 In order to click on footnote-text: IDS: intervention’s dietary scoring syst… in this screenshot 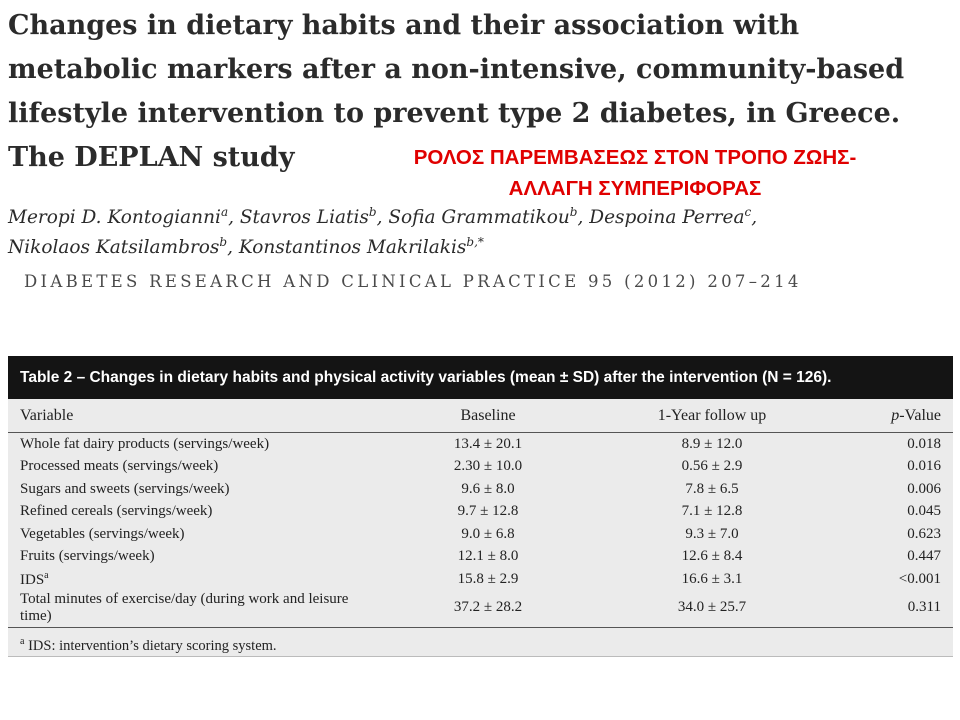, I will do `click(150, 645)`.